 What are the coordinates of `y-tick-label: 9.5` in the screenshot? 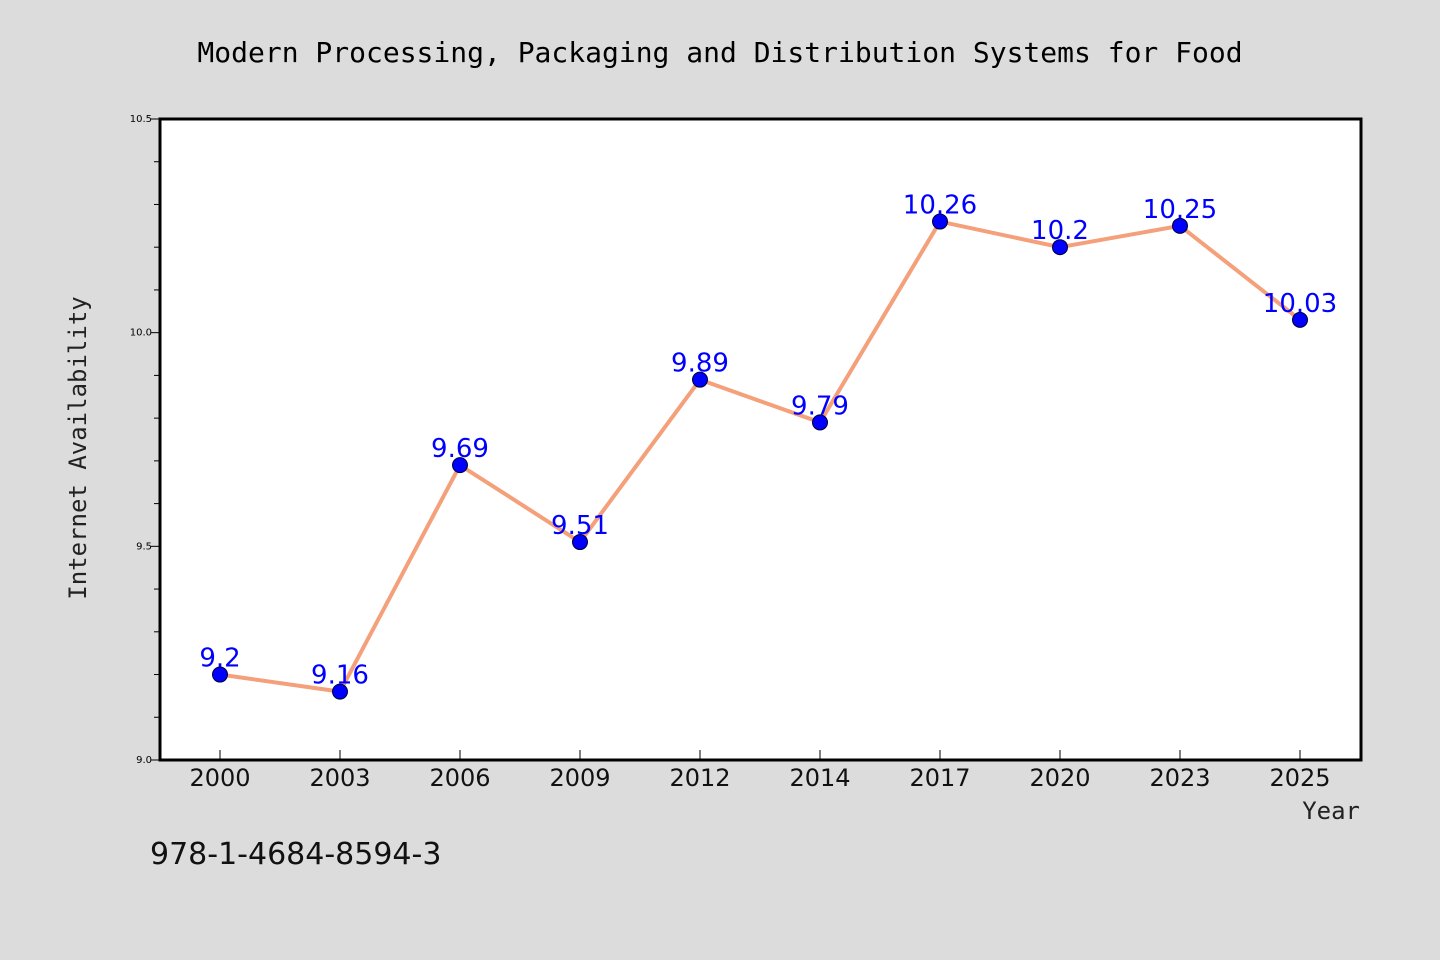 It's located at (144, 546).